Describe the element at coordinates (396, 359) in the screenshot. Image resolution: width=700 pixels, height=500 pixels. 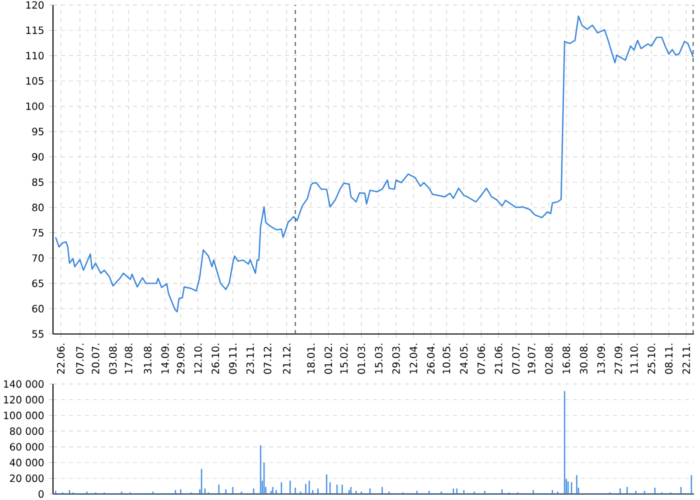
I see `x-tick-label: 29.03.` at that location.